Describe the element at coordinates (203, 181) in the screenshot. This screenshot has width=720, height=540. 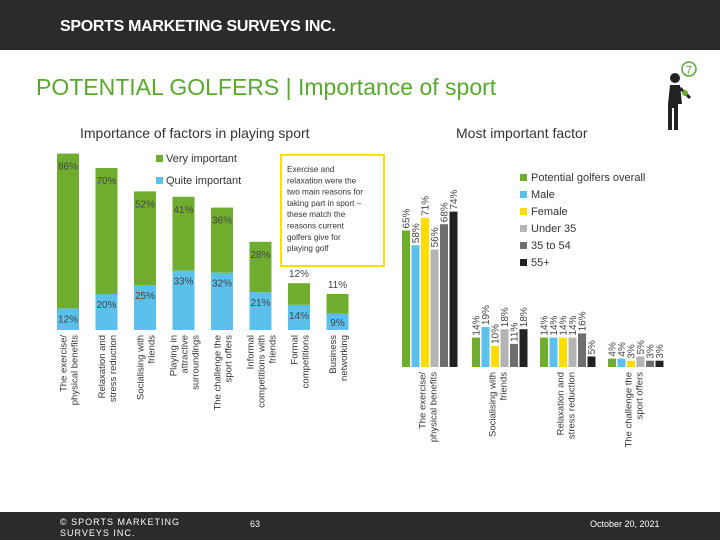
I see `legend-label: Quite important` at that location.